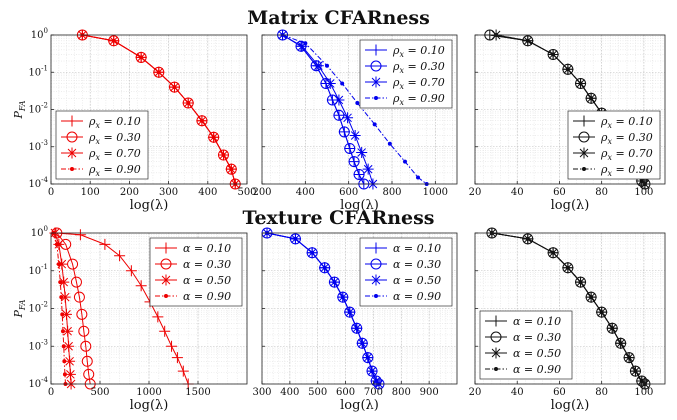 The width and height of the screenshot is (677, 420). What do you see at coordinates (114, 170) in the screenshot?
I see `legend-entry: ρx = 0.90` at bounding box center [114, 170].